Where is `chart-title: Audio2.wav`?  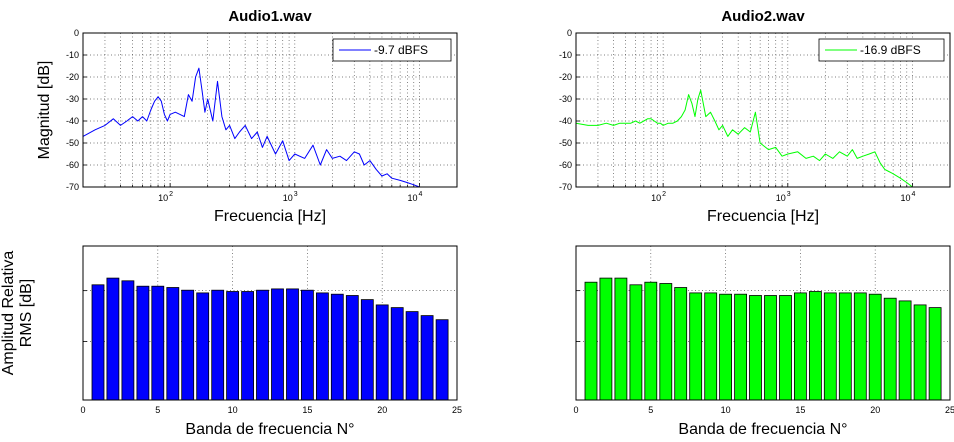 chart-title: Audio2.wav is located at coordinates (763, 16).